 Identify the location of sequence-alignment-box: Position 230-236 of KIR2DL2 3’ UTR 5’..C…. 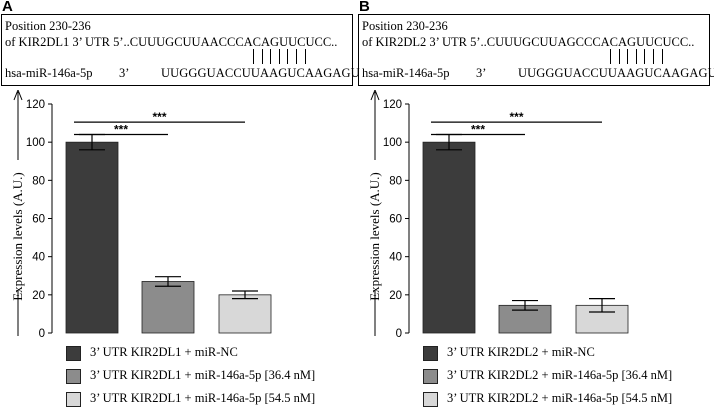
(536, 50).